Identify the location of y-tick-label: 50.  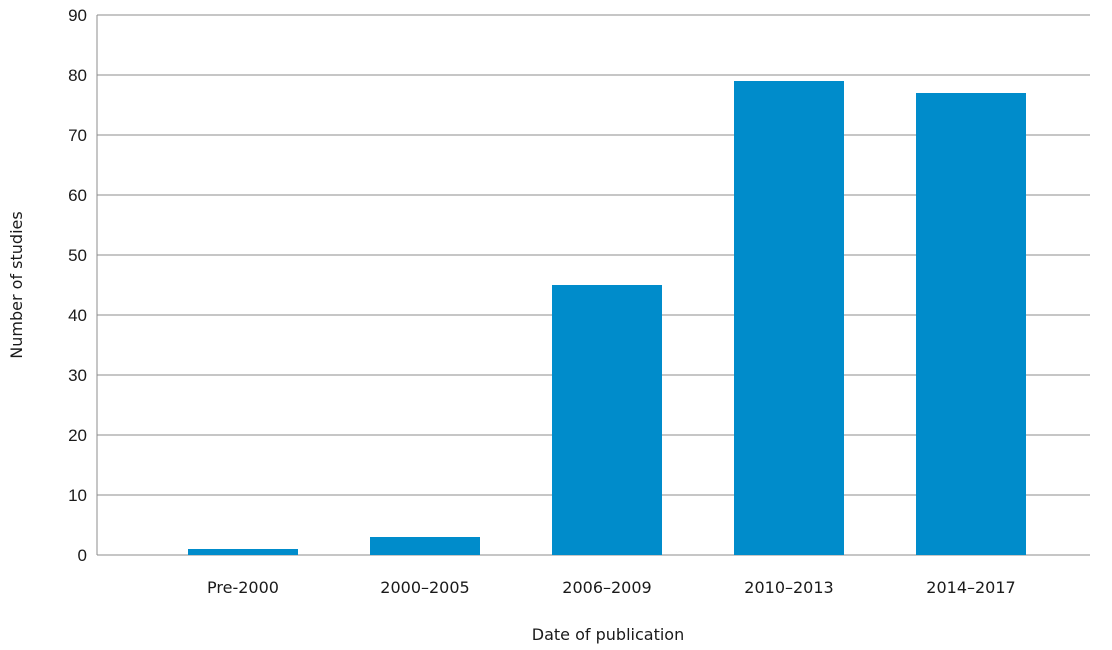
(77, 255).